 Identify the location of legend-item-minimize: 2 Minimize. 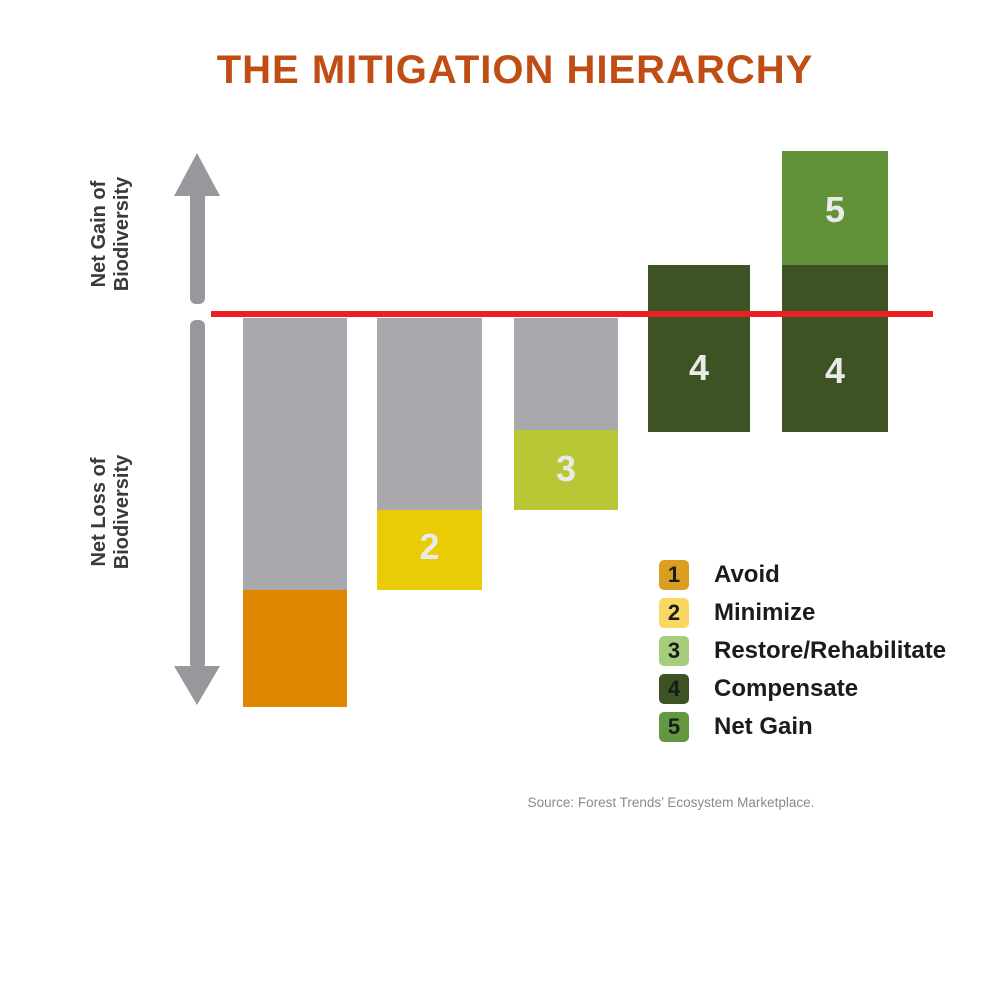
(802, 613).